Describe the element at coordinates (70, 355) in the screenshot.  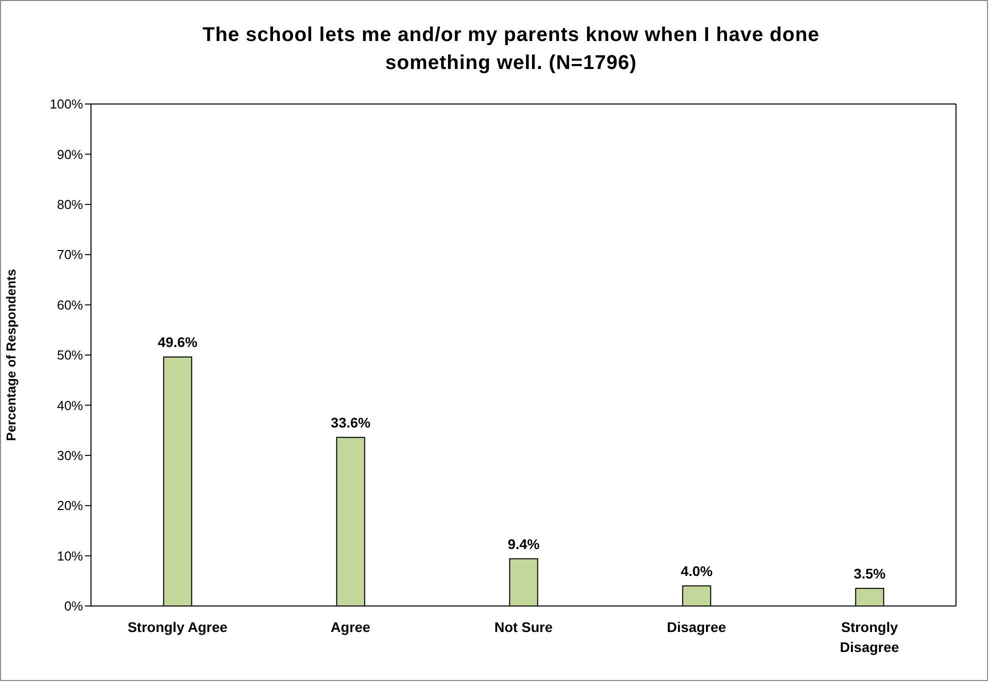
I see `y-tick-label: 50%` at that location.